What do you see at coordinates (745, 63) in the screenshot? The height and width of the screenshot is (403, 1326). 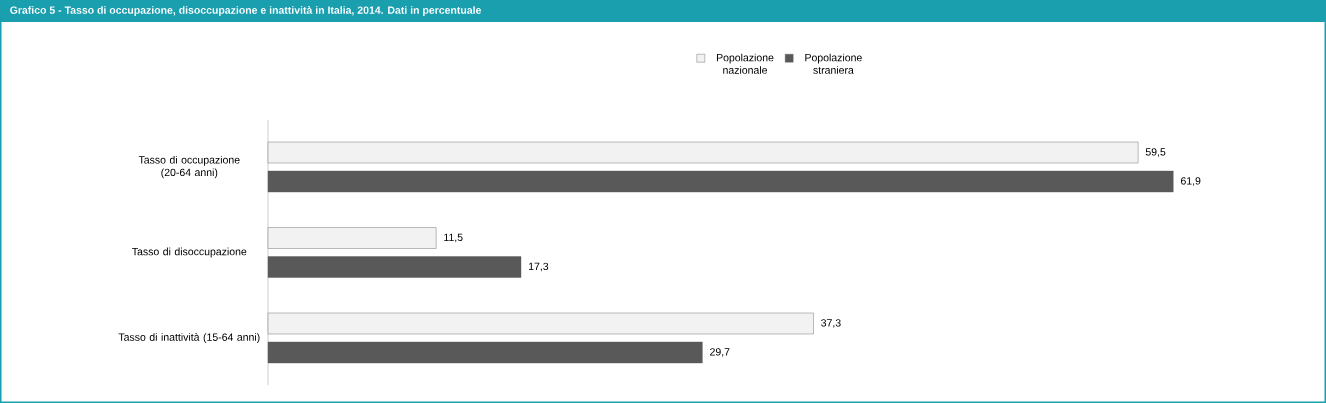 I see `legend-label: Popolazione nazionale` at bounding box center [745, 63].